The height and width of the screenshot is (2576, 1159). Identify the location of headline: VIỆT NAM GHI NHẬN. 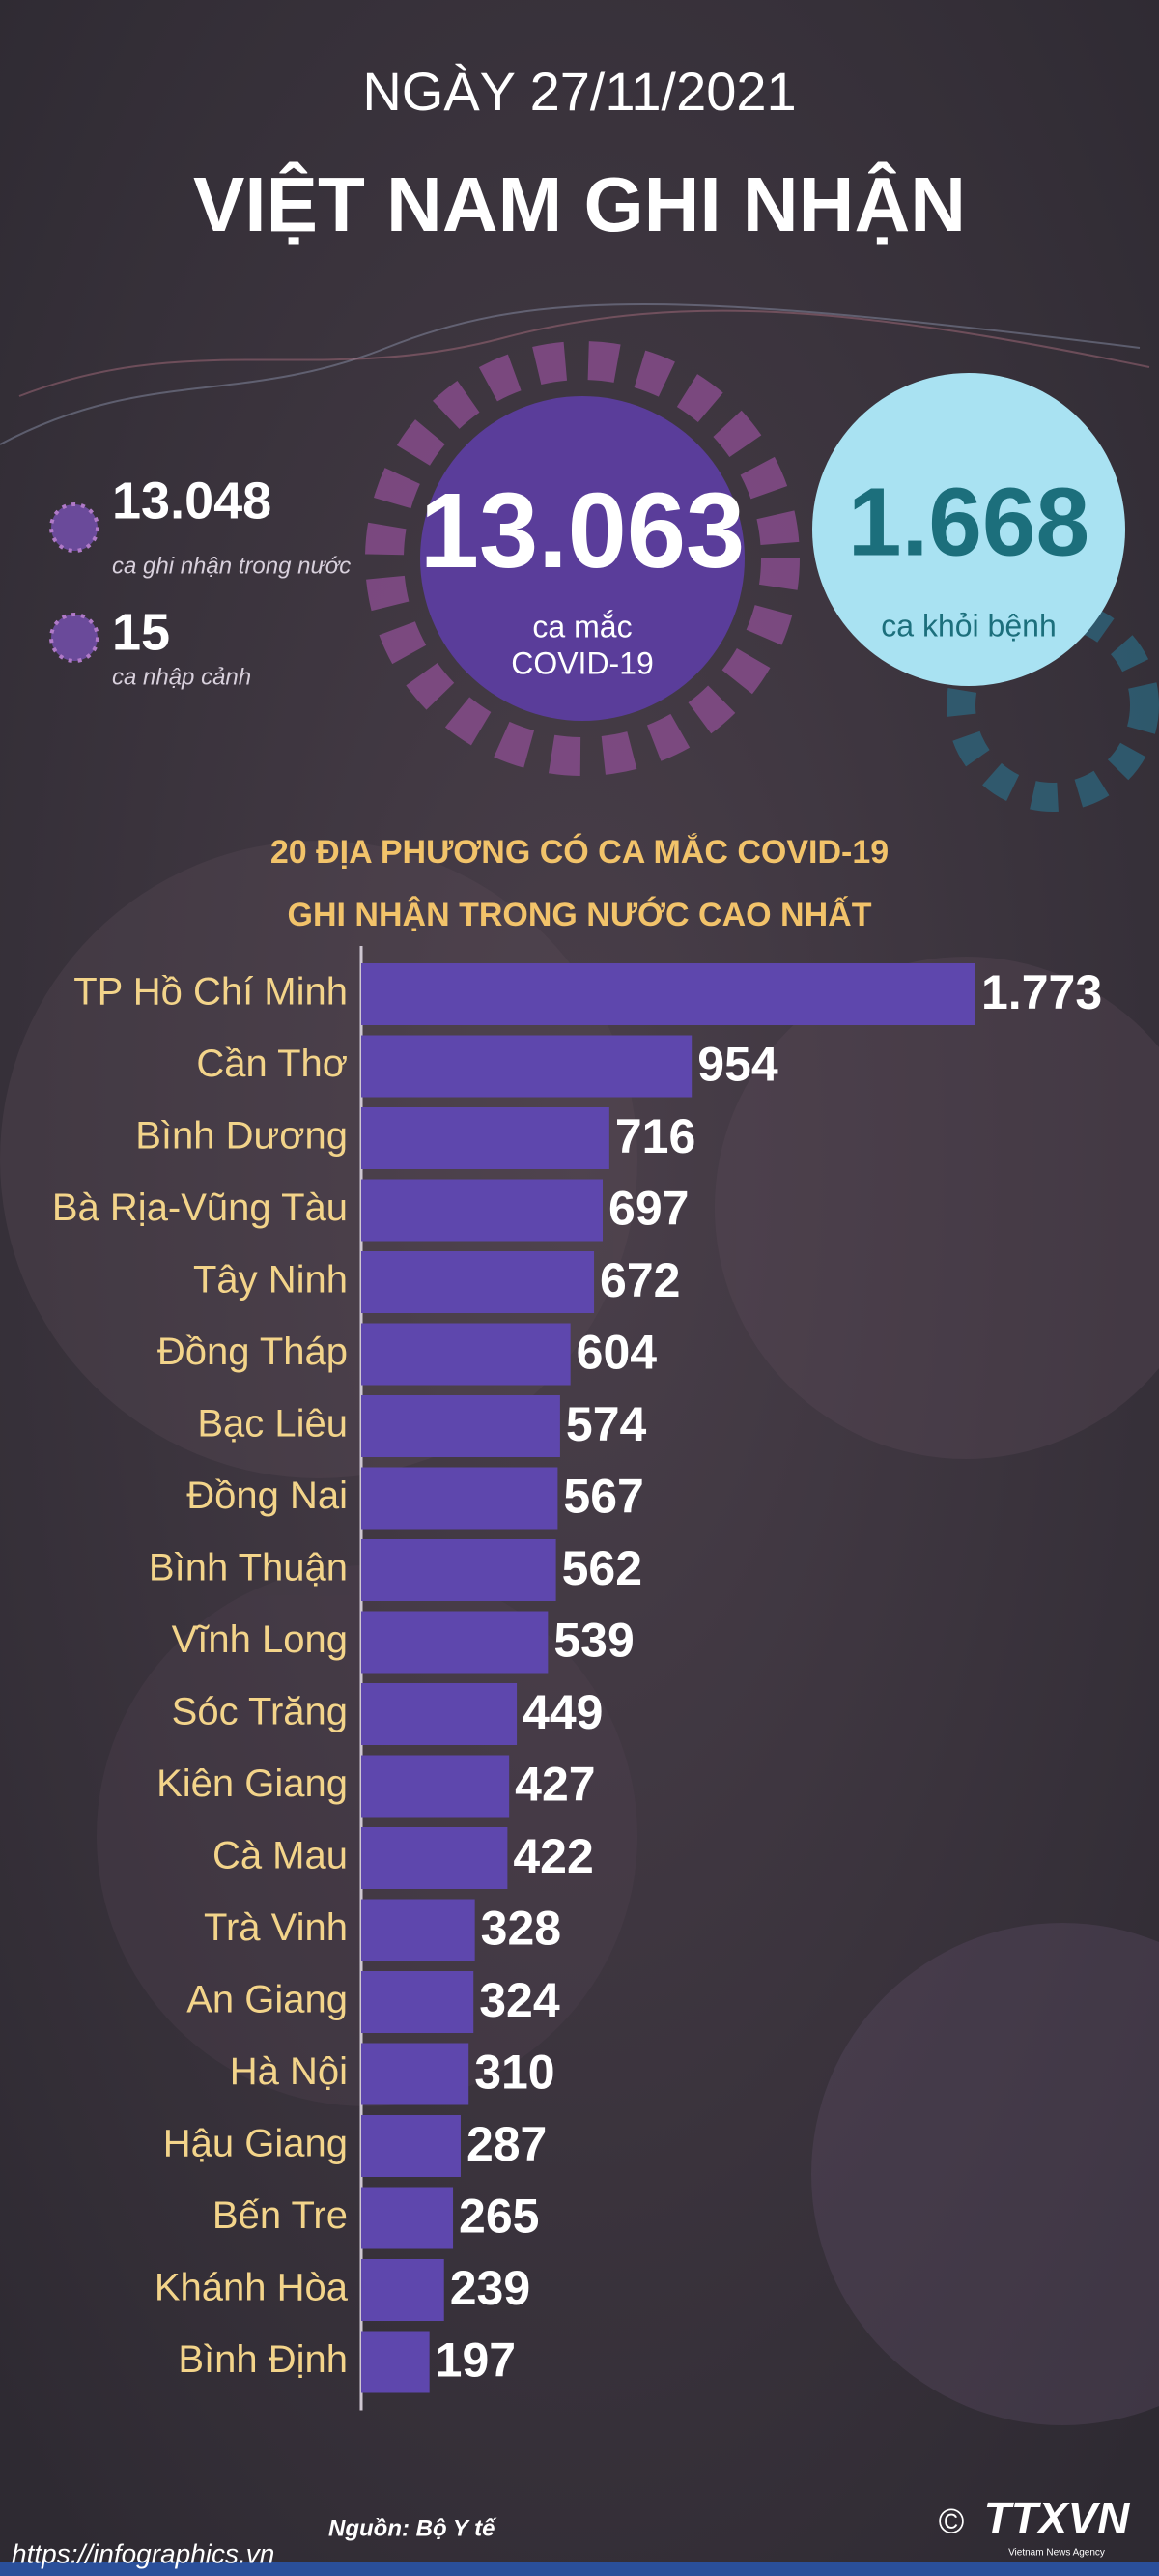
(579, 204).